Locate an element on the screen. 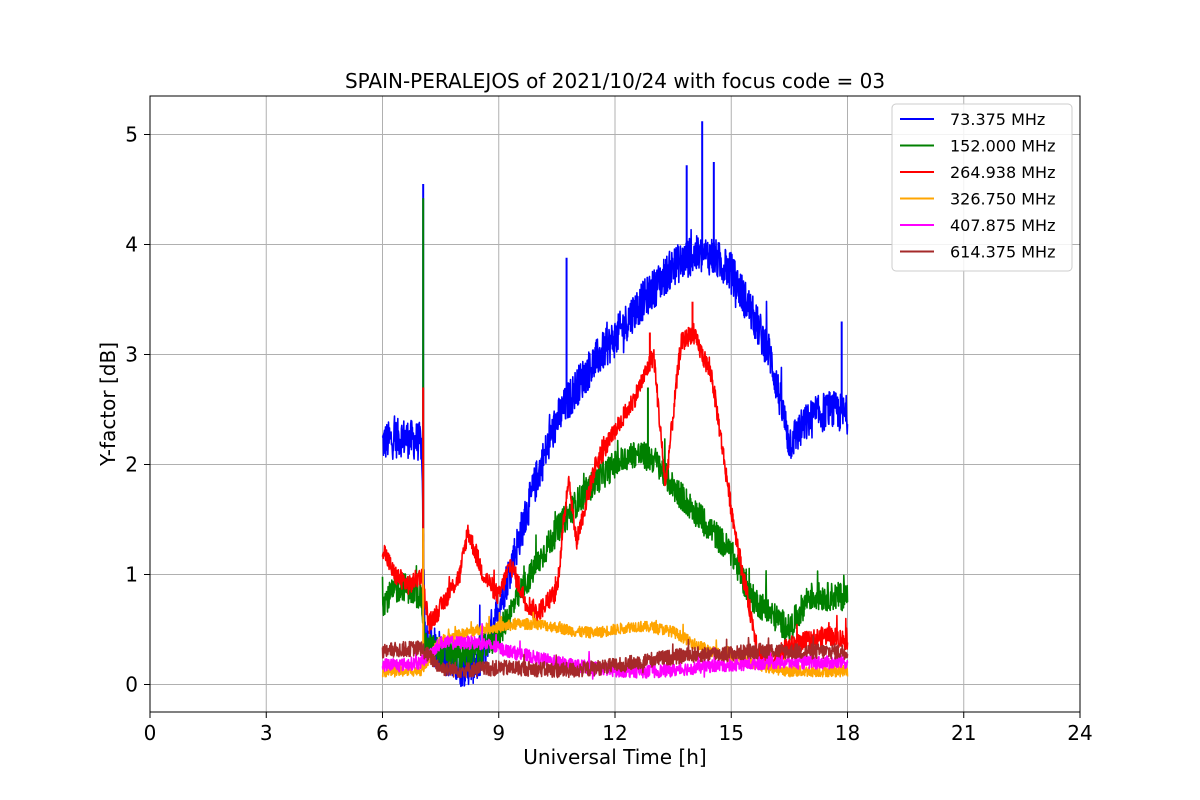  y-tick-label: 5 is located at coordinates (131, 135).